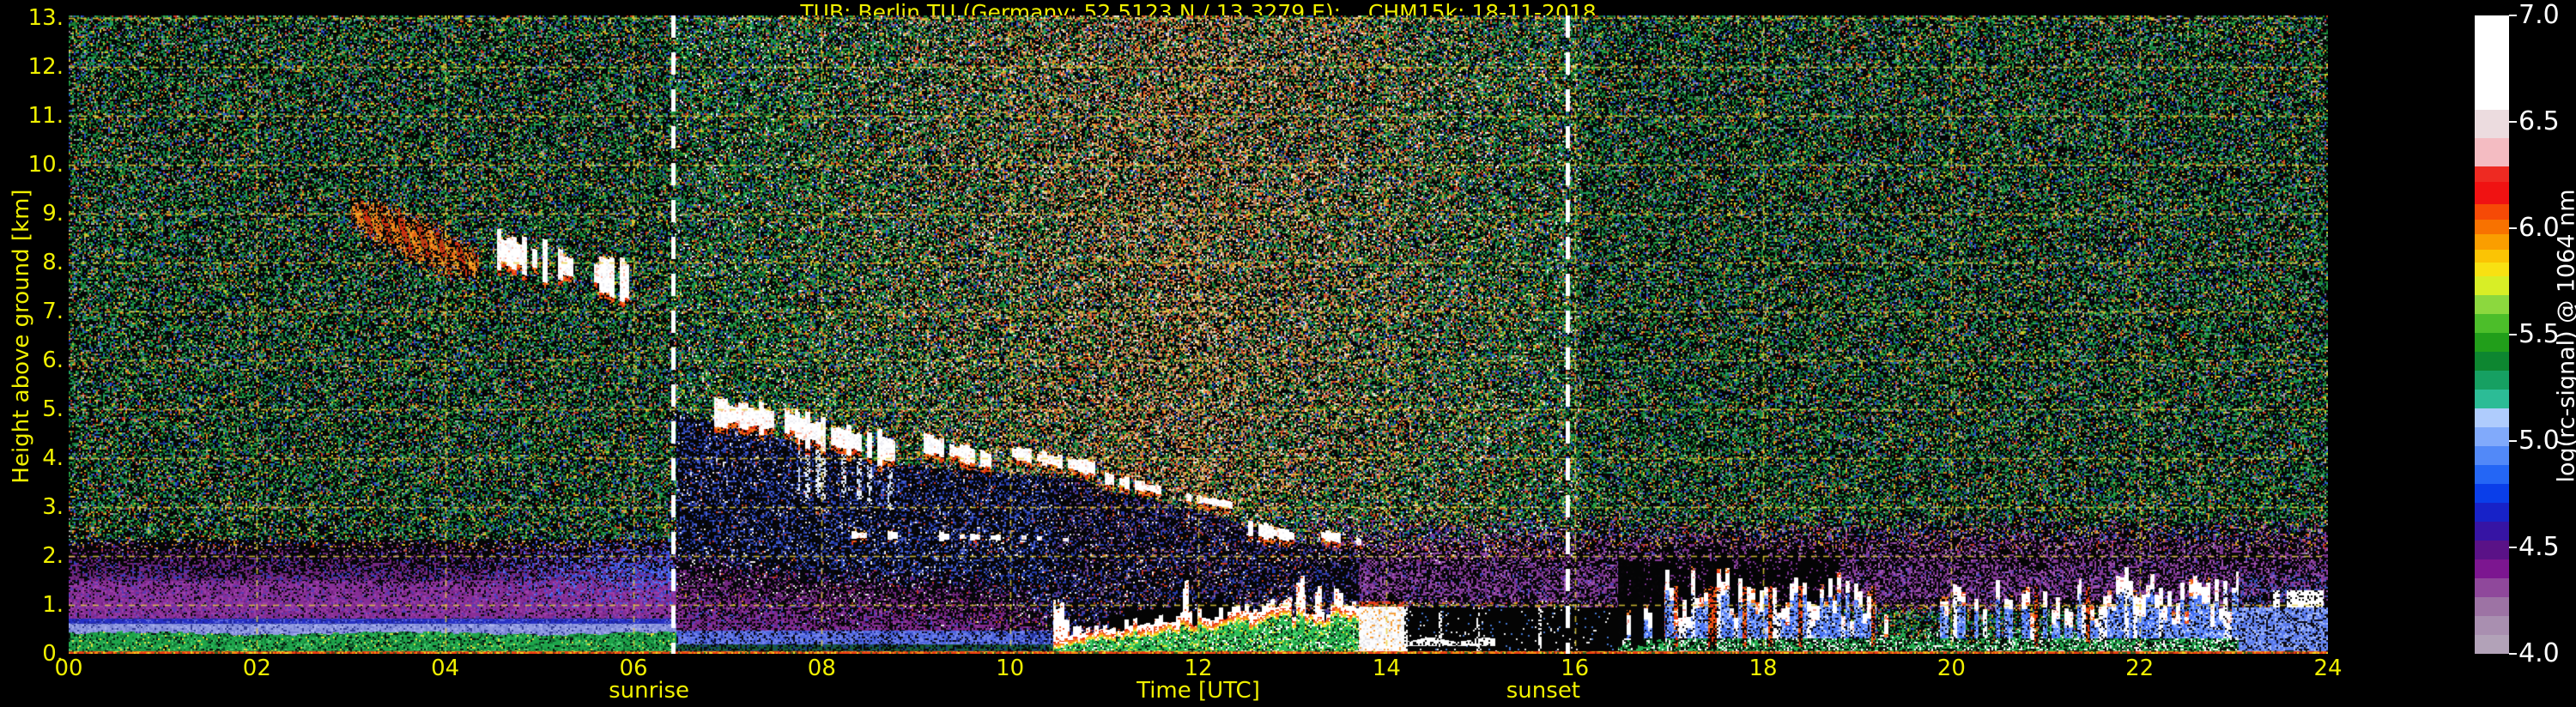 Image resolution: width=2576 pixels, height=707 pixels. Describe the element at coordinates (2140, 668) in the screenshot. I see `x-tick-label: 22` at that location.